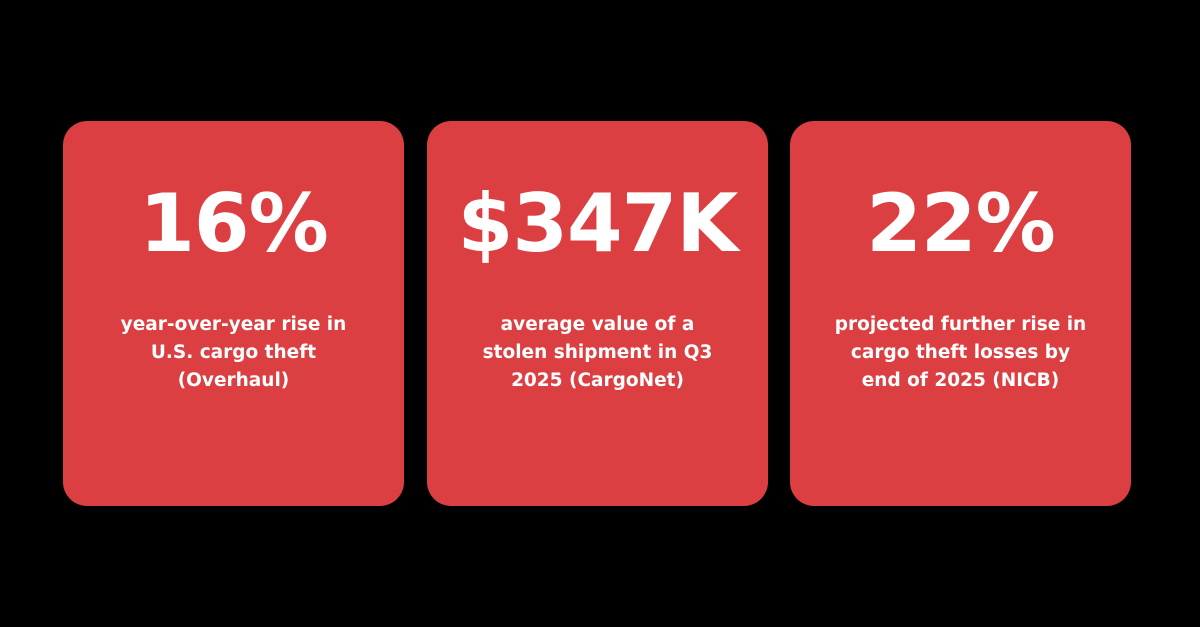 Image resolution: width=1200 pixels, height=627 pixels. What do you see at coordinates (960, 324) in the screenshot?
I see `desc-line: projected further rise in` at bounding box center [960, 324].